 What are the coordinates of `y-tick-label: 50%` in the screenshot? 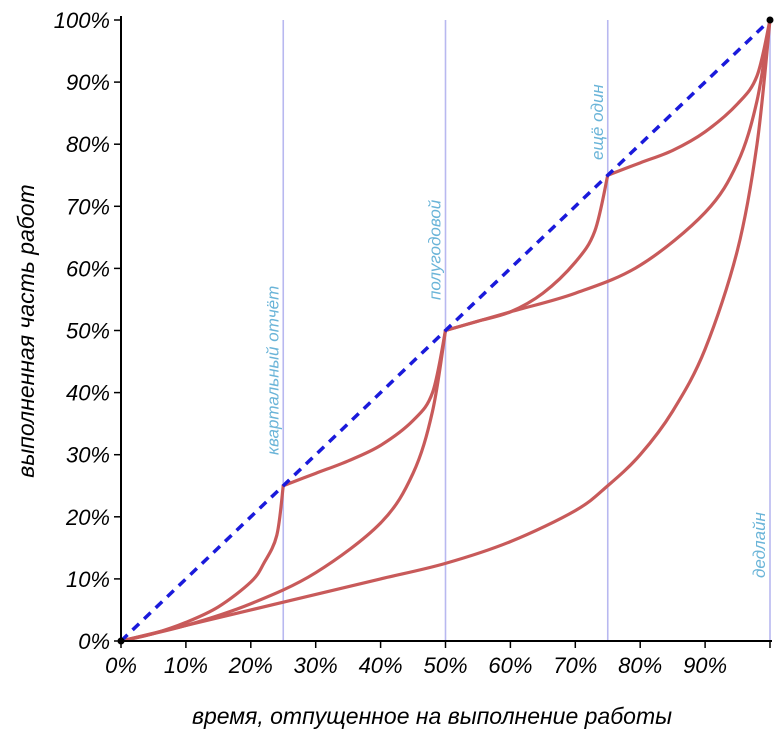 It's located at (88, 331).